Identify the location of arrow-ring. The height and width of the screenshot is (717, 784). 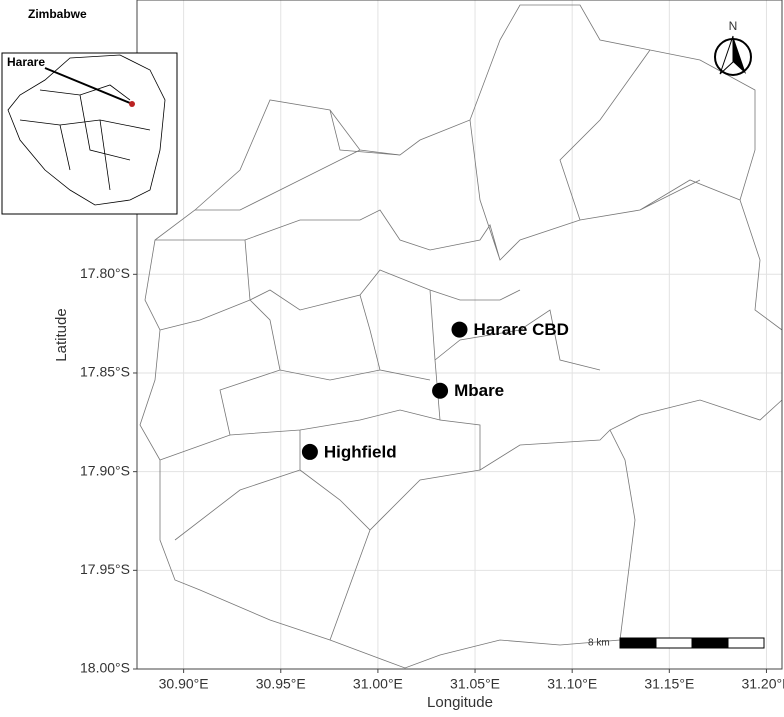
(733, 57).